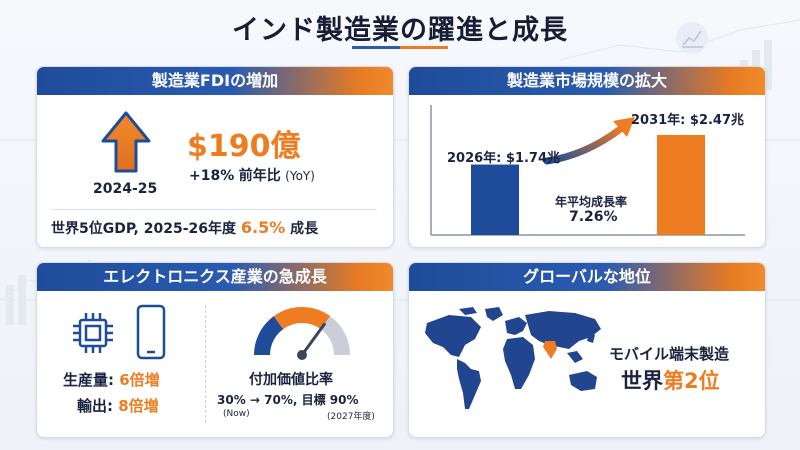  What do you see at coordinates (669, 354) in the screenshot?
I see `global-line1: モバイル端末製造` at bounding box center [669, 354].